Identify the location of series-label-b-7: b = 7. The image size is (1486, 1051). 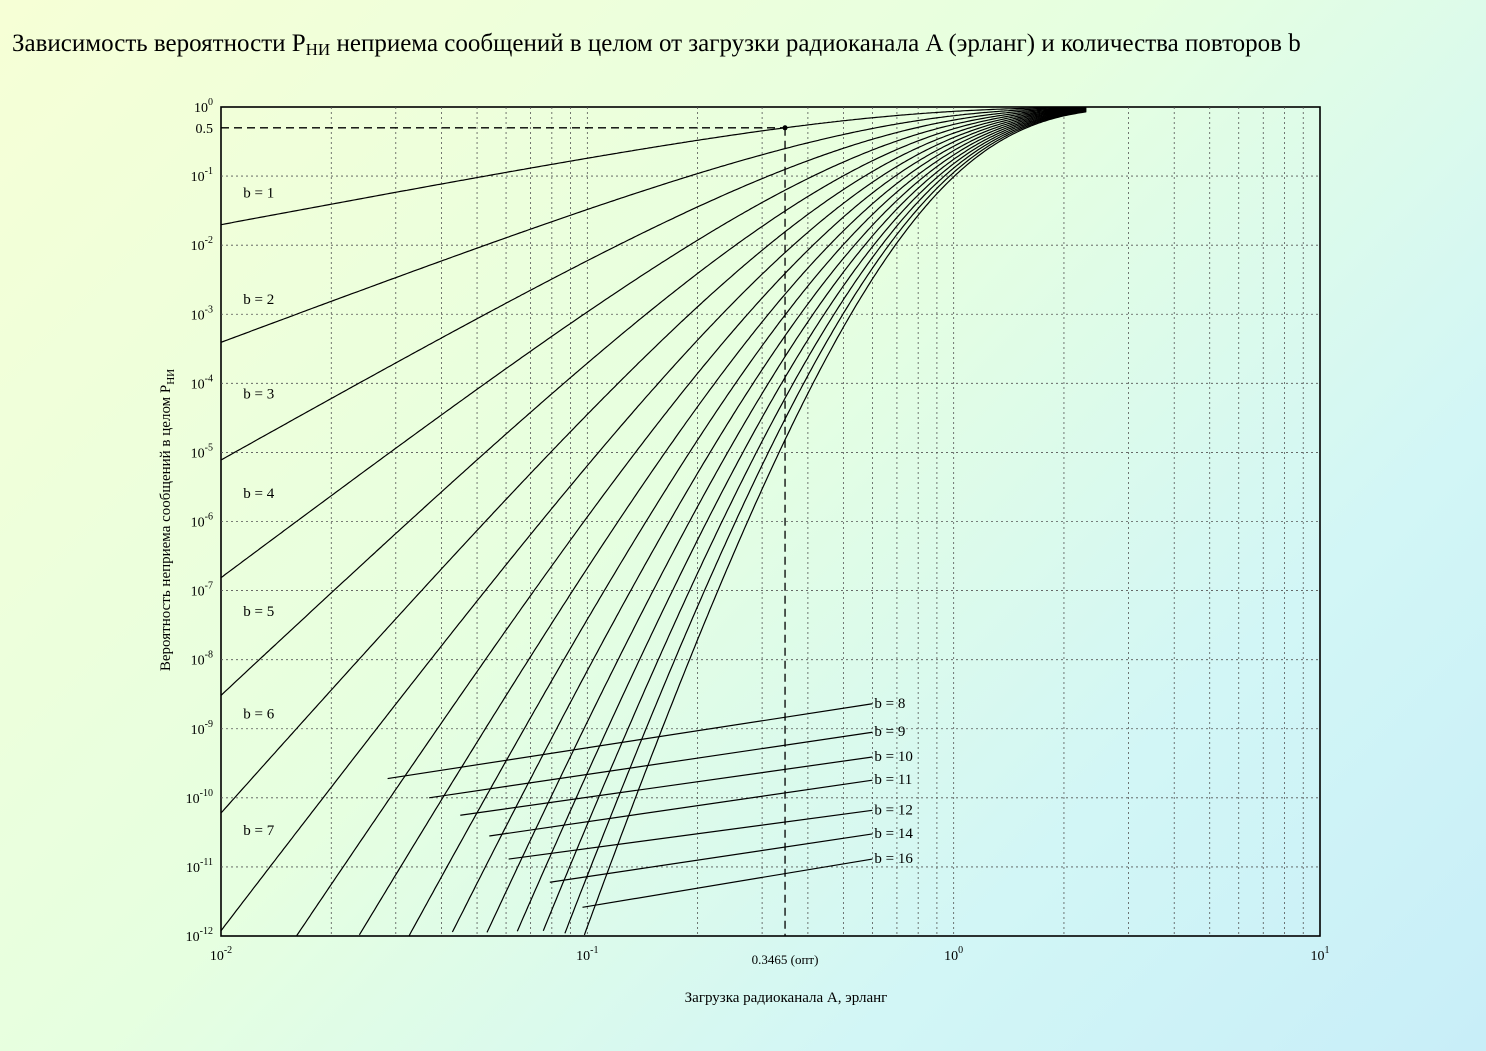
(258, 831).